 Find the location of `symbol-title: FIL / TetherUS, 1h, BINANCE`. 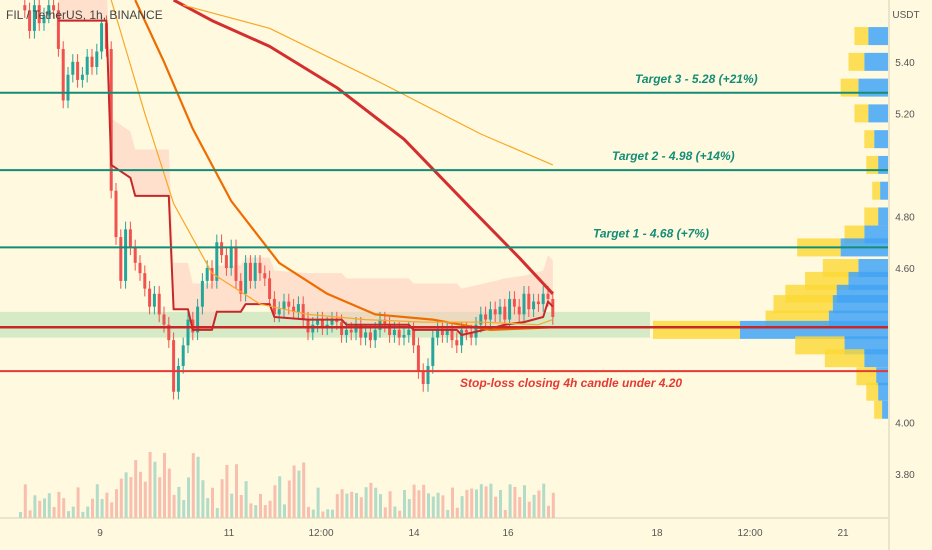

symbol-title: FIL / TetherUS, 1h, BINANCE is located at coordinates (84, 15).